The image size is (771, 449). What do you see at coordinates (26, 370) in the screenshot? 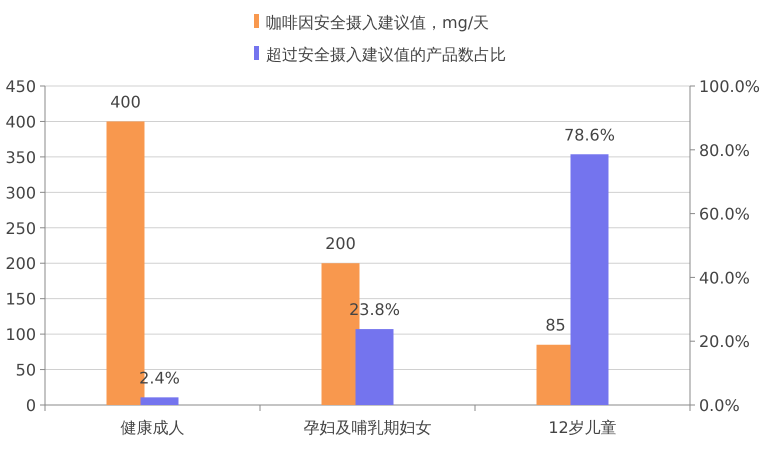
I see `y-tick-label: 50` at bounding box center [26, 370].